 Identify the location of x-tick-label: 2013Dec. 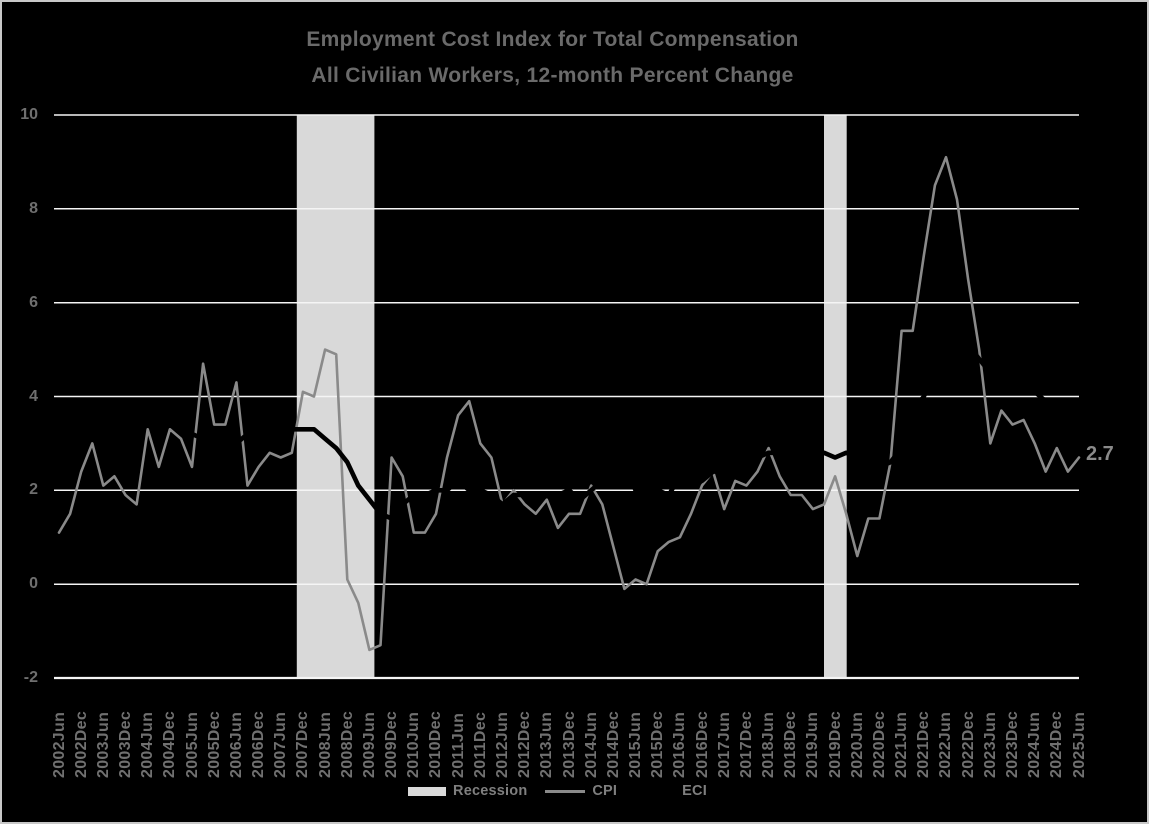
(569, 744).